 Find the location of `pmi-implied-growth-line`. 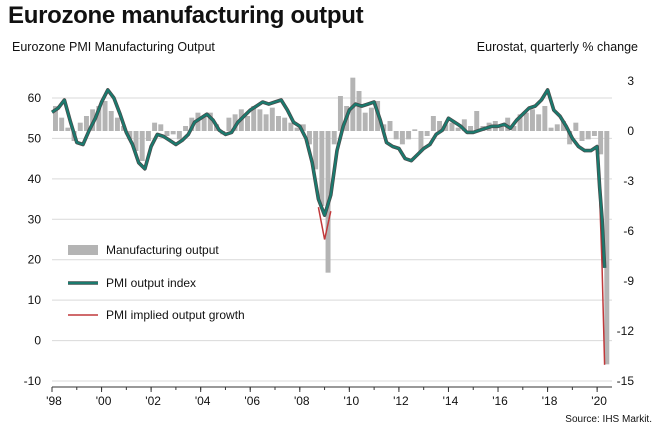

pmi-implied-growth-line is located at coordinates (324, 223).